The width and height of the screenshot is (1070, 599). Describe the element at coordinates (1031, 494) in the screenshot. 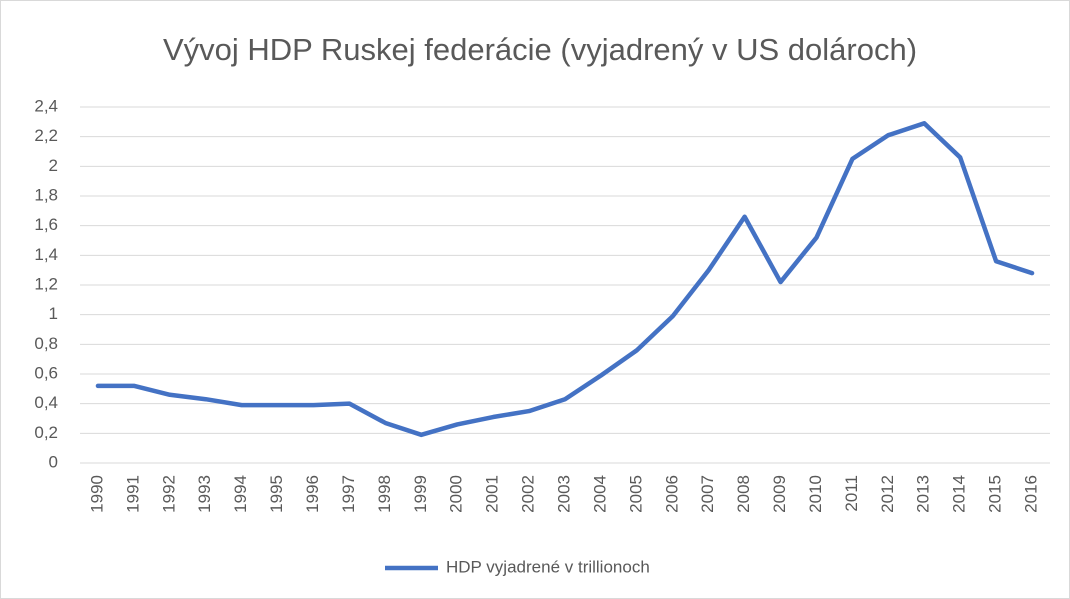

I see `x-tick-label: 2016` at that location.